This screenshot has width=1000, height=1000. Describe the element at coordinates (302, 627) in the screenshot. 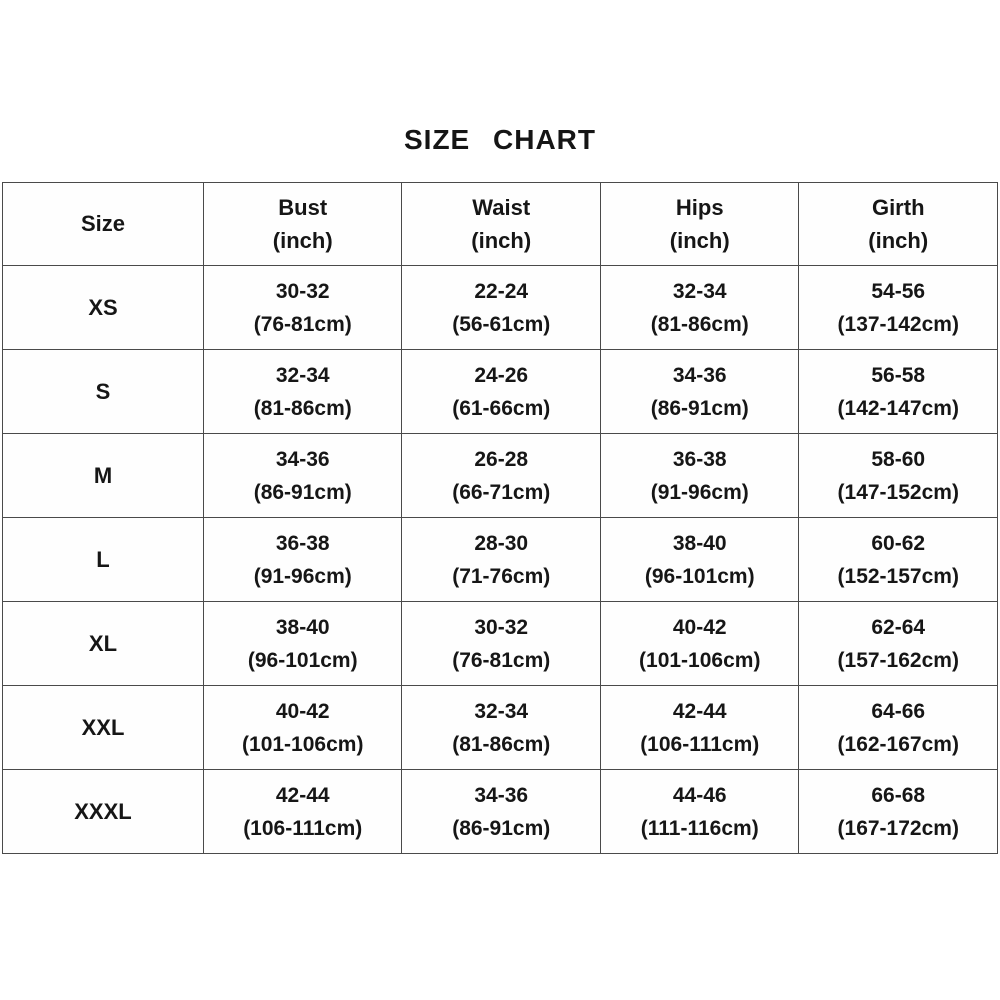

I see `bust-inch-value: 38-40` at that location.